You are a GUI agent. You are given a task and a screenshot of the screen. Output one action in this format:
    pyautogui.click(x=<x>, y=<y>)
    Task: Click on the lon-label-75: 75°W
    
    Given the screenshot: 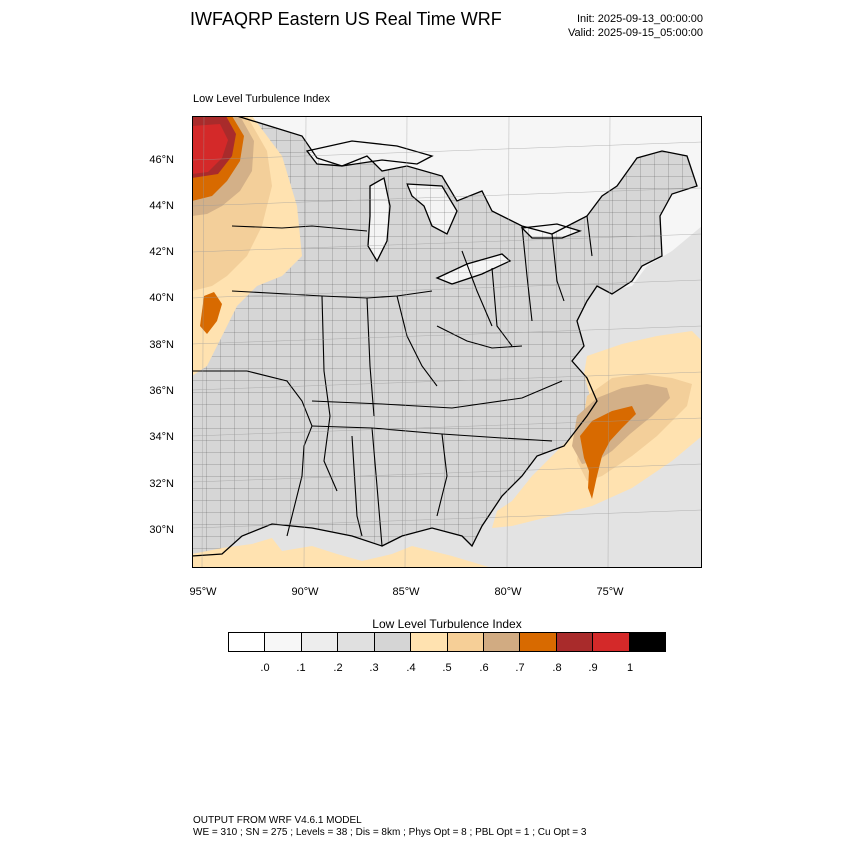 What is the action you would take?
    pyautogui.click(x=610, y=592)
    